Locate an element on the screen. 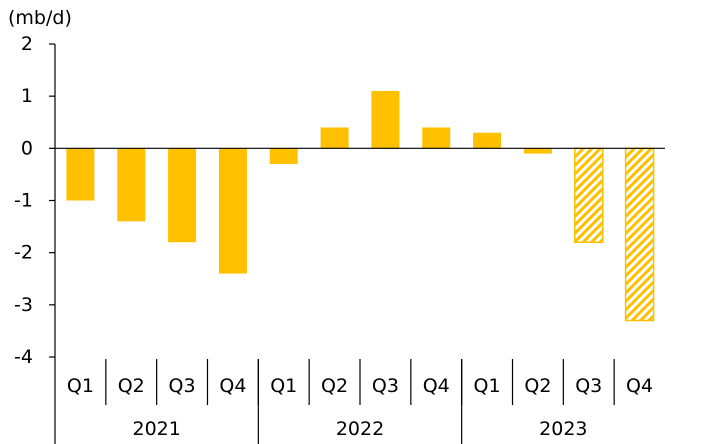 Image resolution: width=702 pixels, height=444 pixels. y-tick-label: 0 is located at coordinates (27, 148).